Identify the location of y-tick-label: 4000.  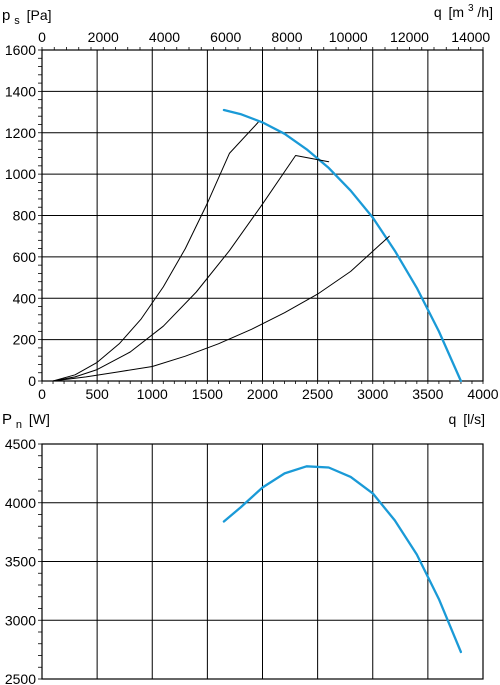
(20, 503).